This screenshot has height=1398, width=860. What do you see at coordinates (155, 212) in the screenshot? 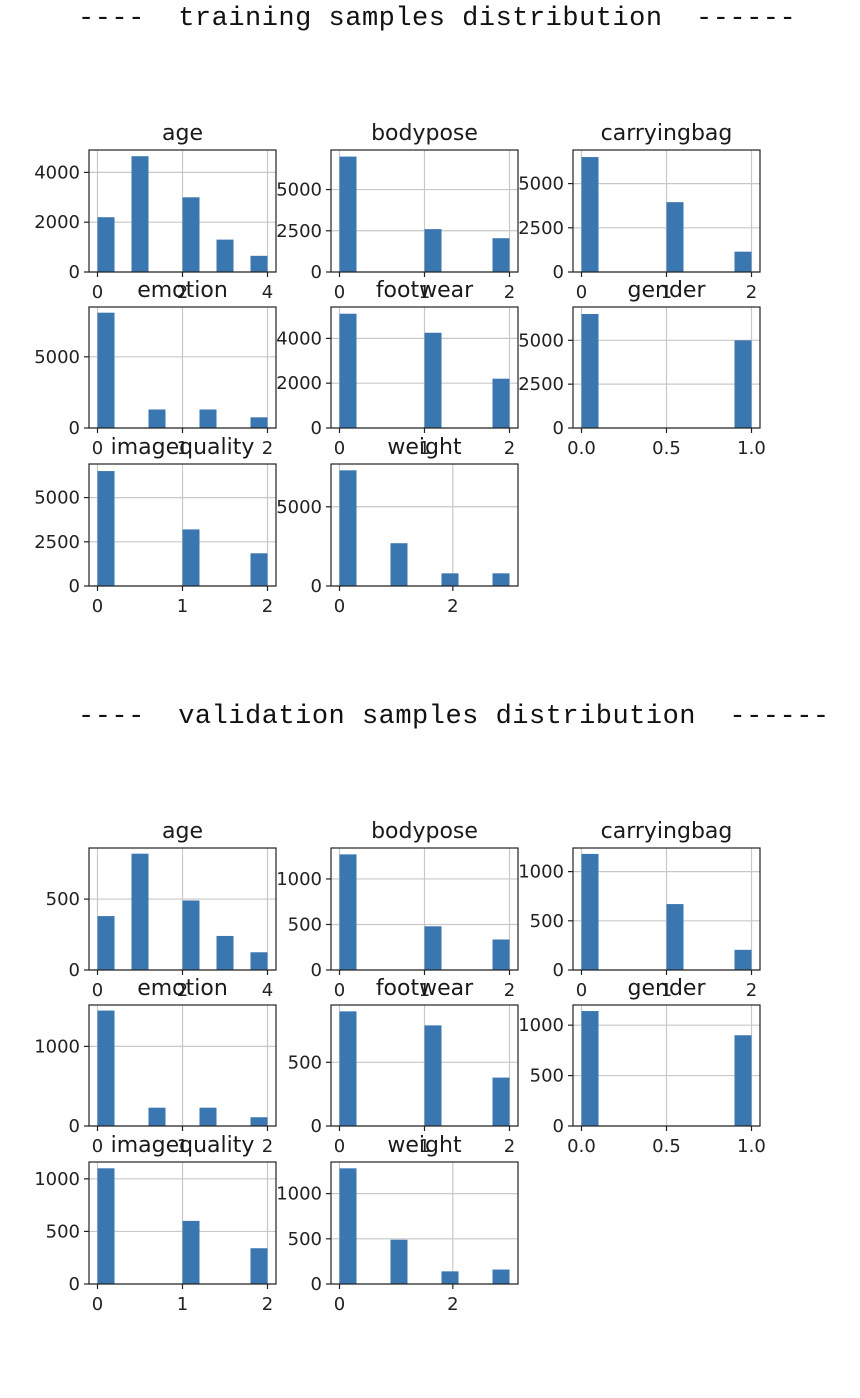
I see `histogram-age: 0 2 4 0 2000 4000 age` at bounding box center [155, 212].